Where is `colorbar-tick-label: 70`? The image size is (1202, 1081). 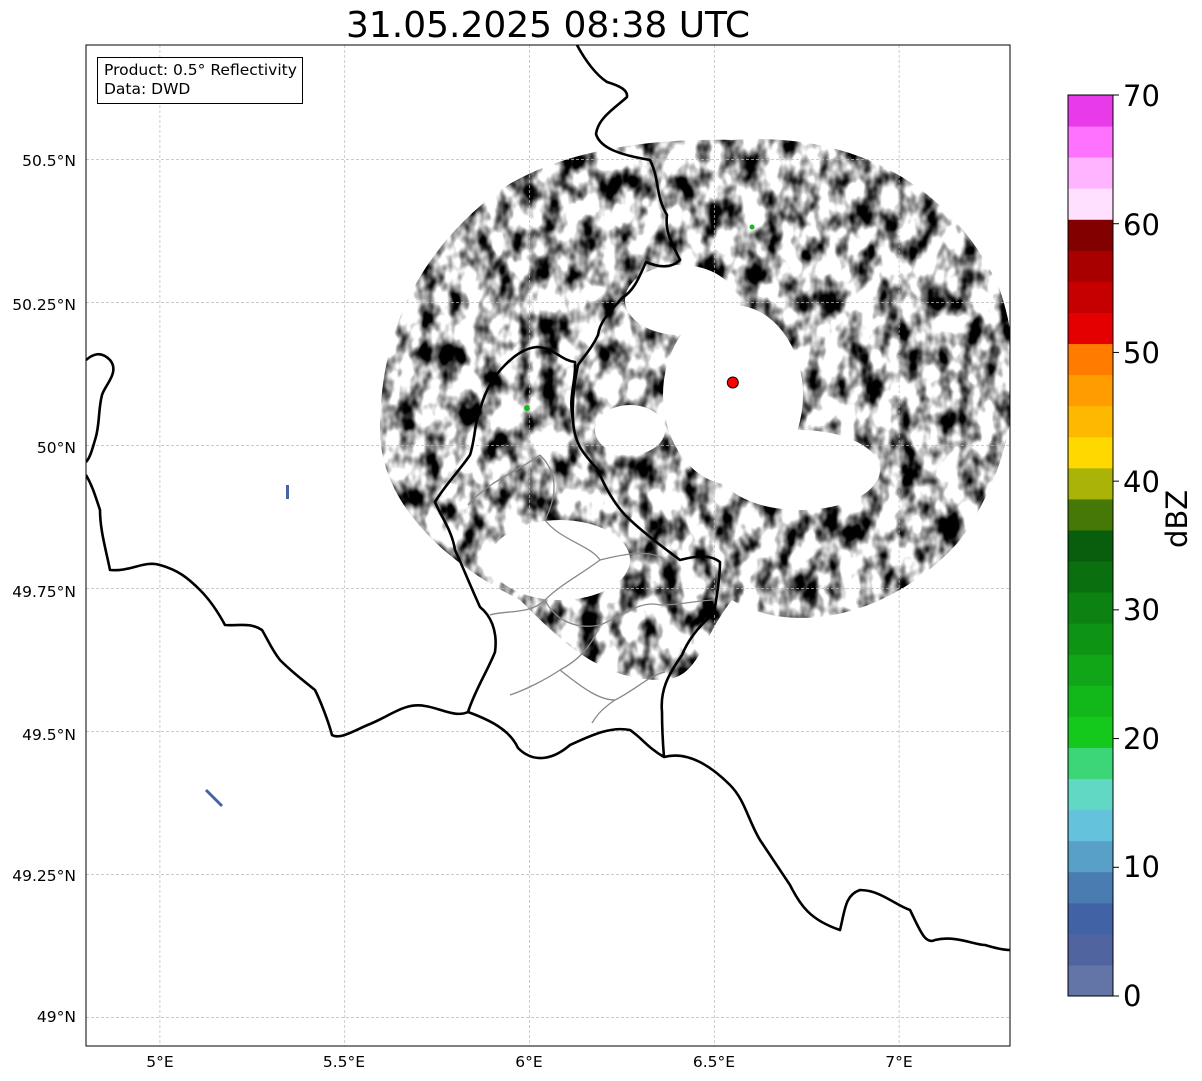
colorbar-tick-label: 70 is located at coordinates (1141, 96).